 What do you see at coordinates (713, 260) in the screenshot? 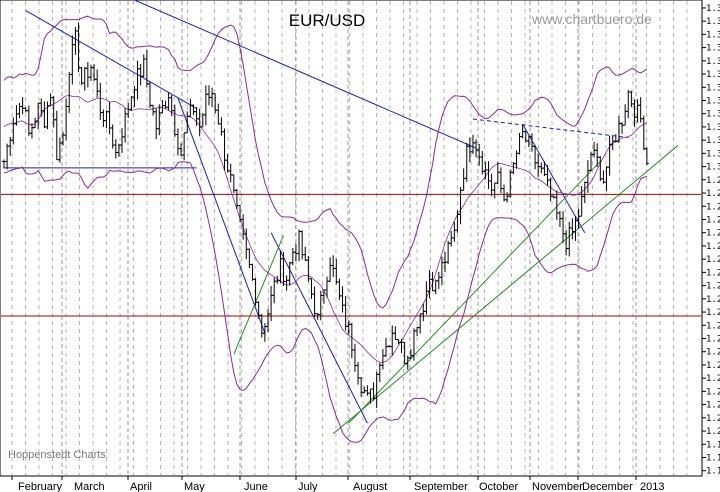
I see `y-tick-label: 1.265` at bounding box center [713, 260].